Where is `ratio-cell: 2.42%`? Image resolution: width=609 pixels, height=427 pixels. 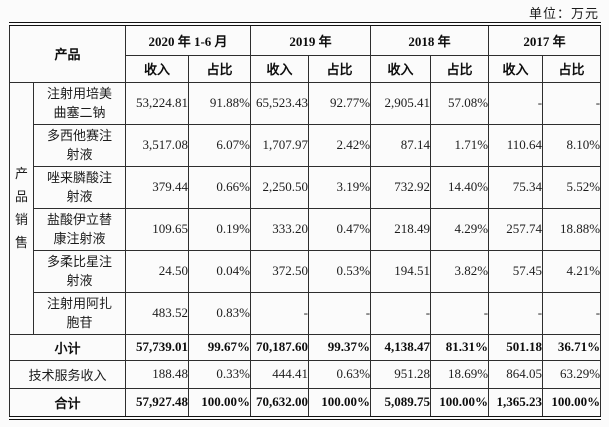
ratio-cell: 2.42% is located at coordinates (340, 145).